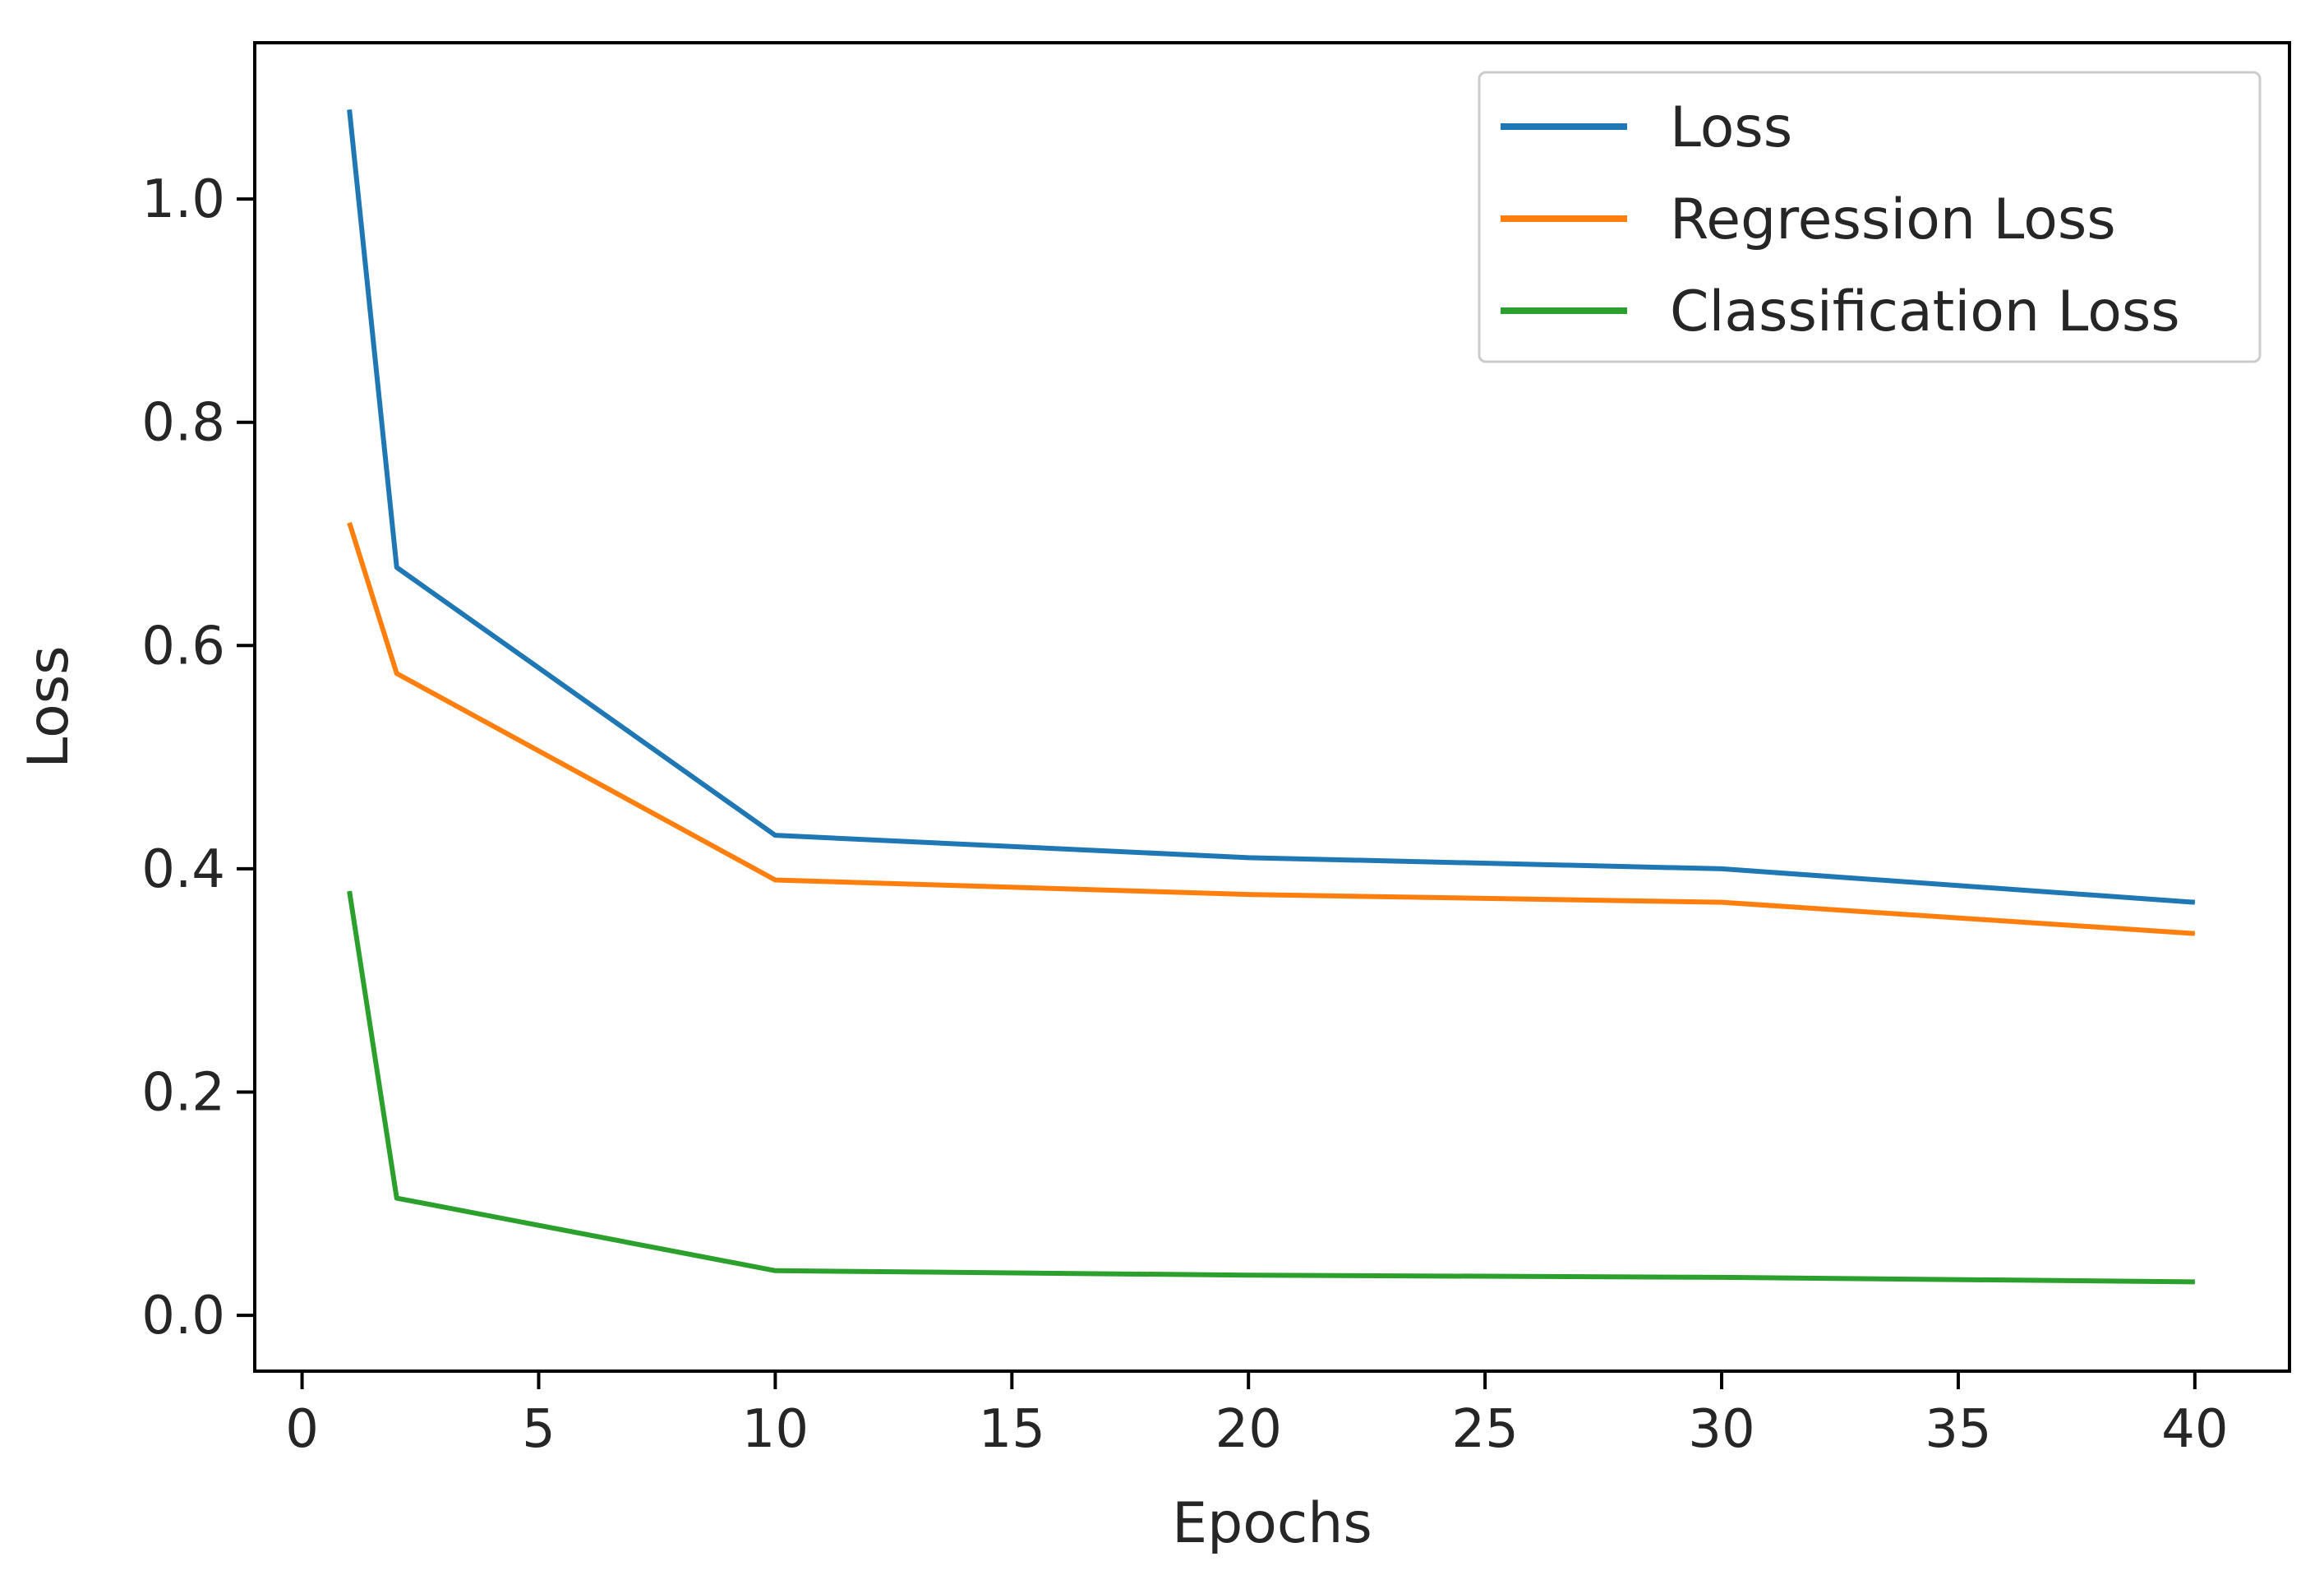  I want to click on legend-entry-classification-loss: Classification Loss, so click(1925, 311).